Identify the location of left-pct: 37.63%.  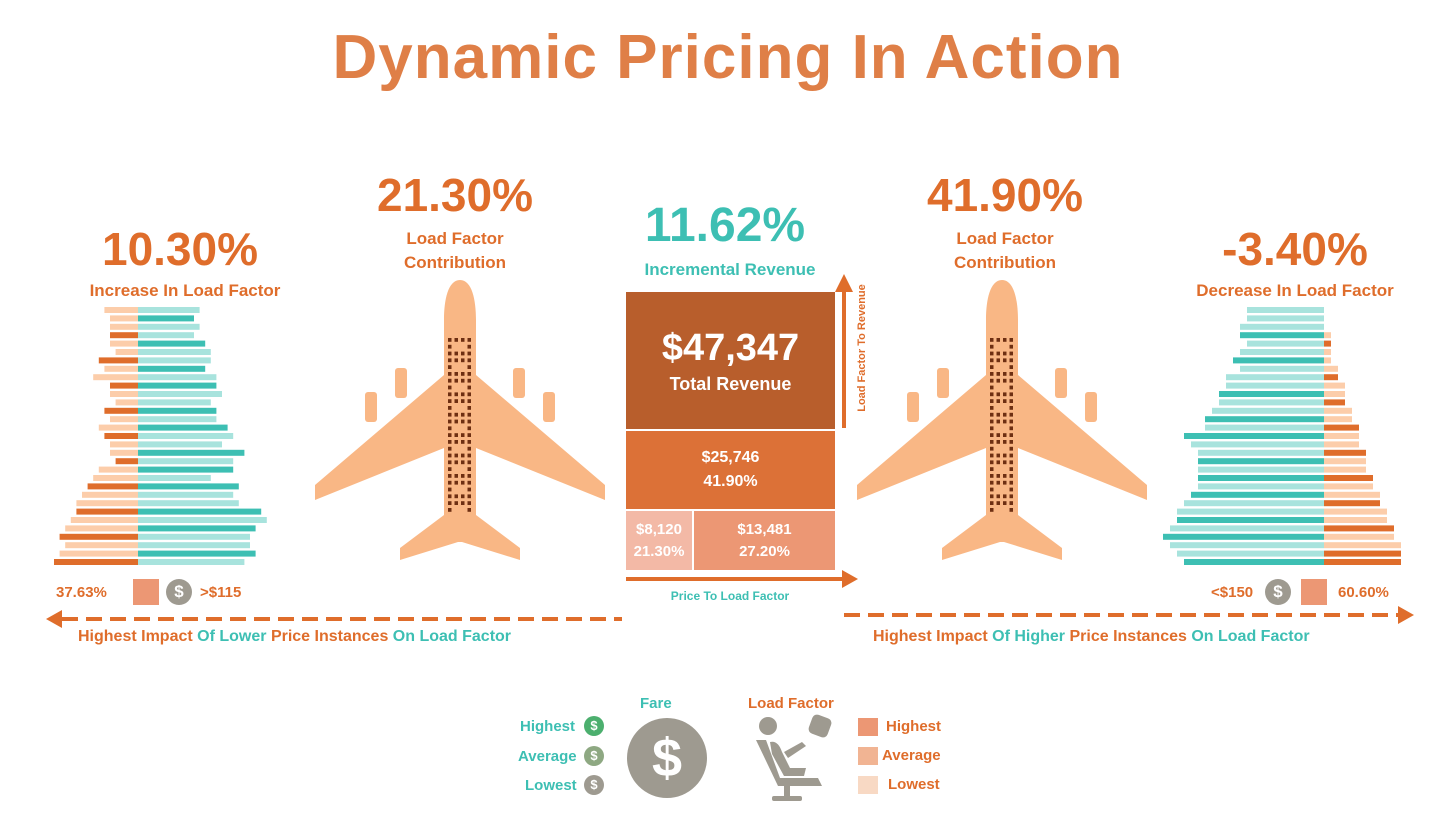
(81, 592).